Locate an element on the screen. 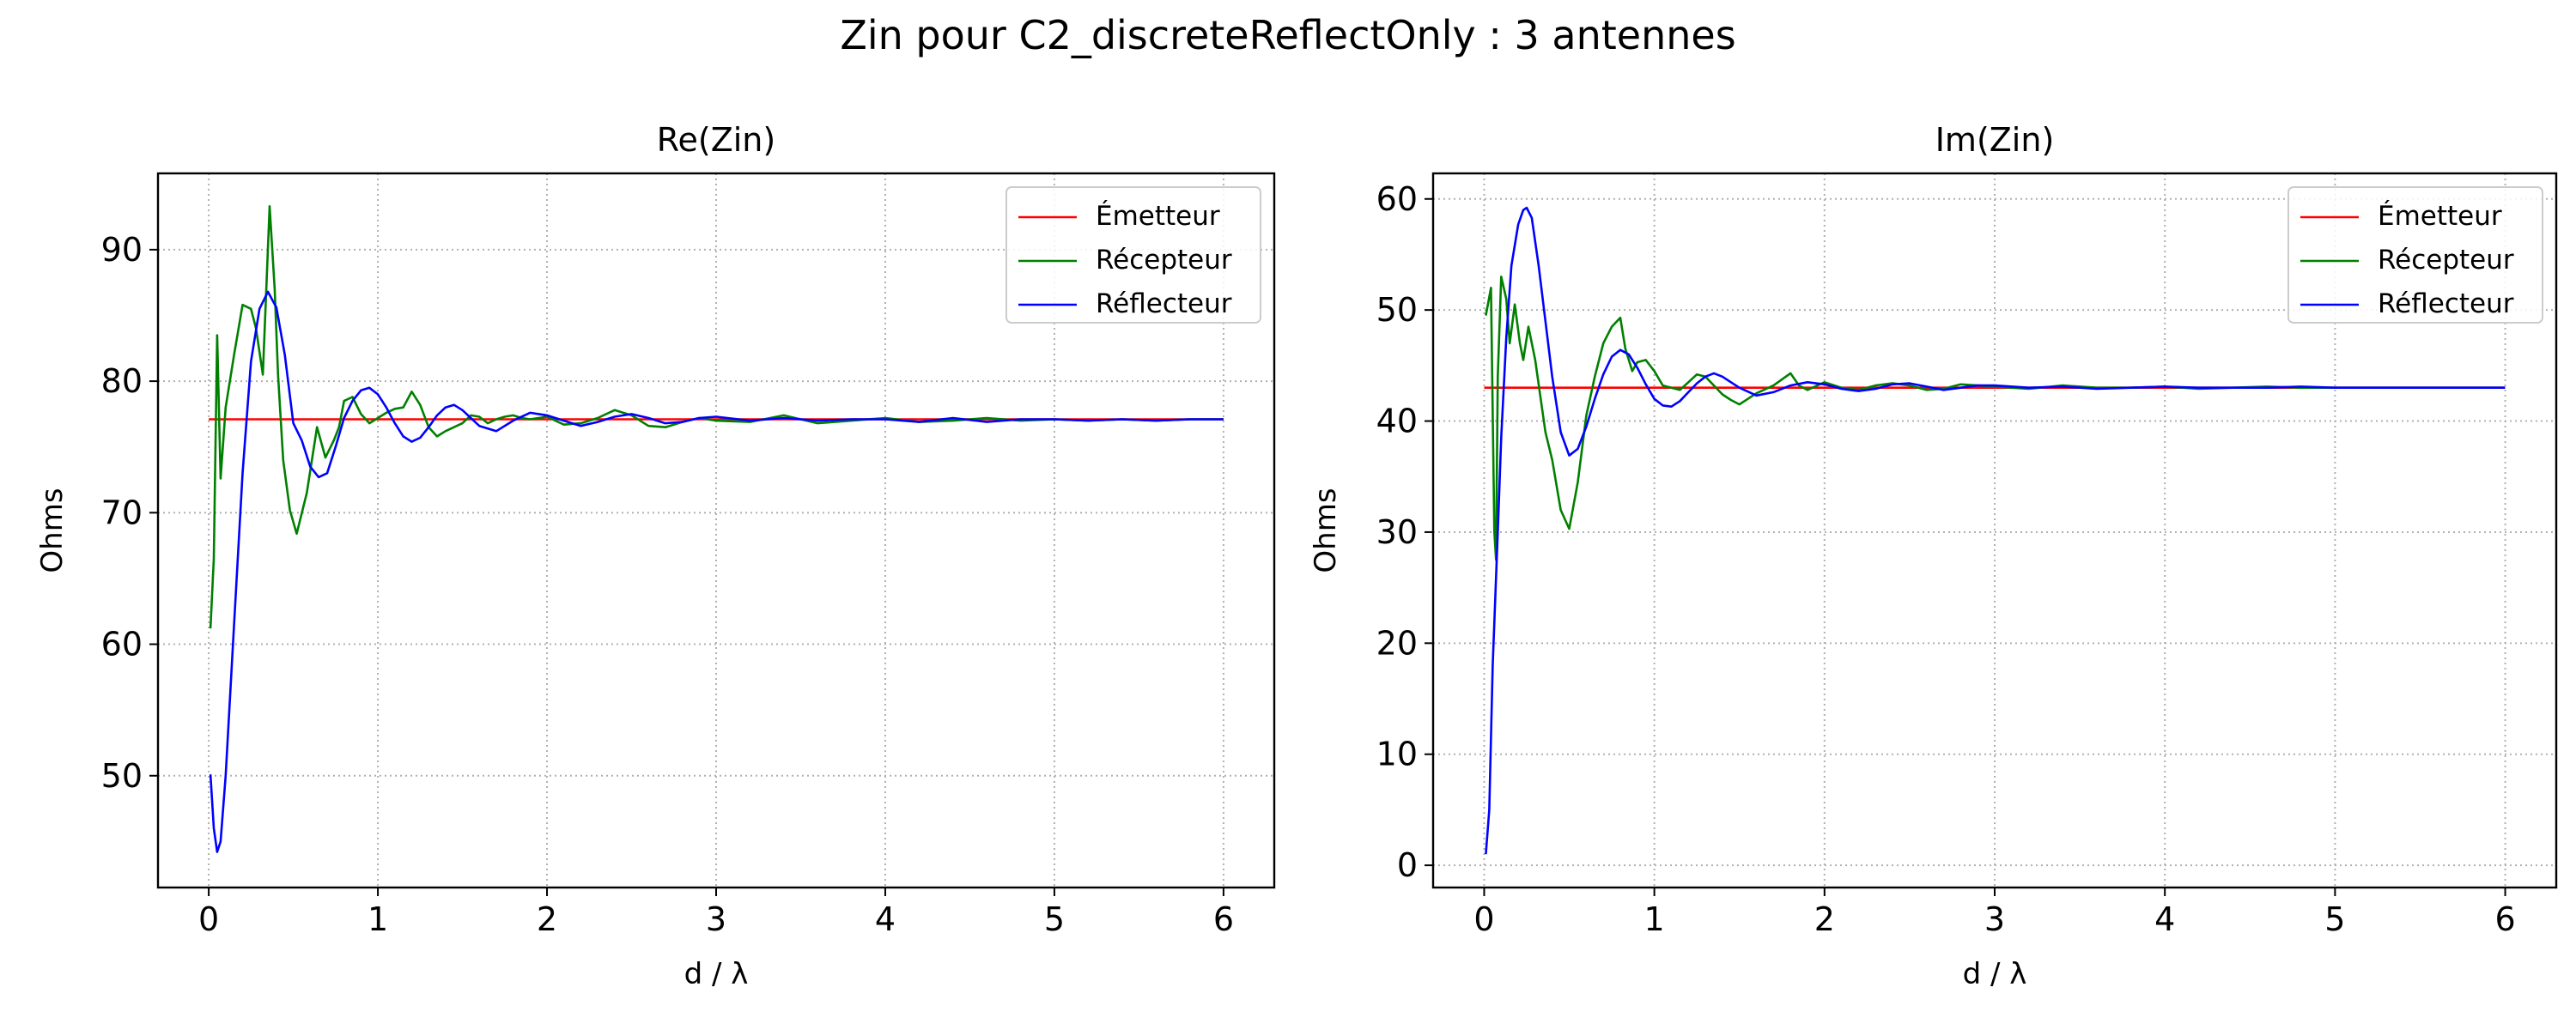 The image size is (2576, 1030). y-tick-label: 10 is located at coordinates (1397, 754).